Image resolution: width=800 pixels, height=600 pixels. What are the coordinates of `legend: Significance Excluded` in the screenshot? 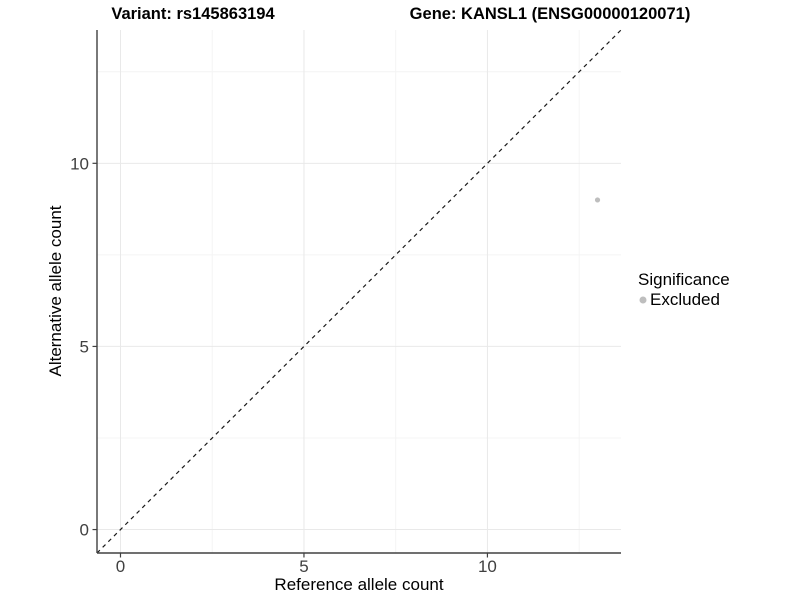 It's located at (683, 290).